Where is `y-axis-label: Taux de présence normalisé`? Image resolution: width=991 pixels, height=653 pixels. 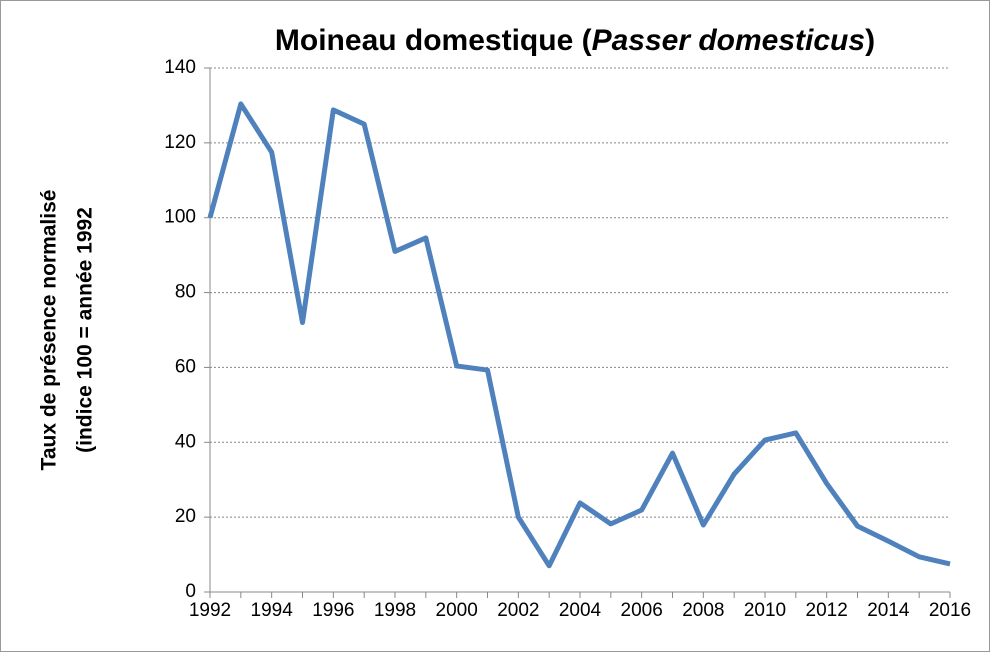 y-axis-label: Taux de présence normalisé is located at coordinates (49, 330).